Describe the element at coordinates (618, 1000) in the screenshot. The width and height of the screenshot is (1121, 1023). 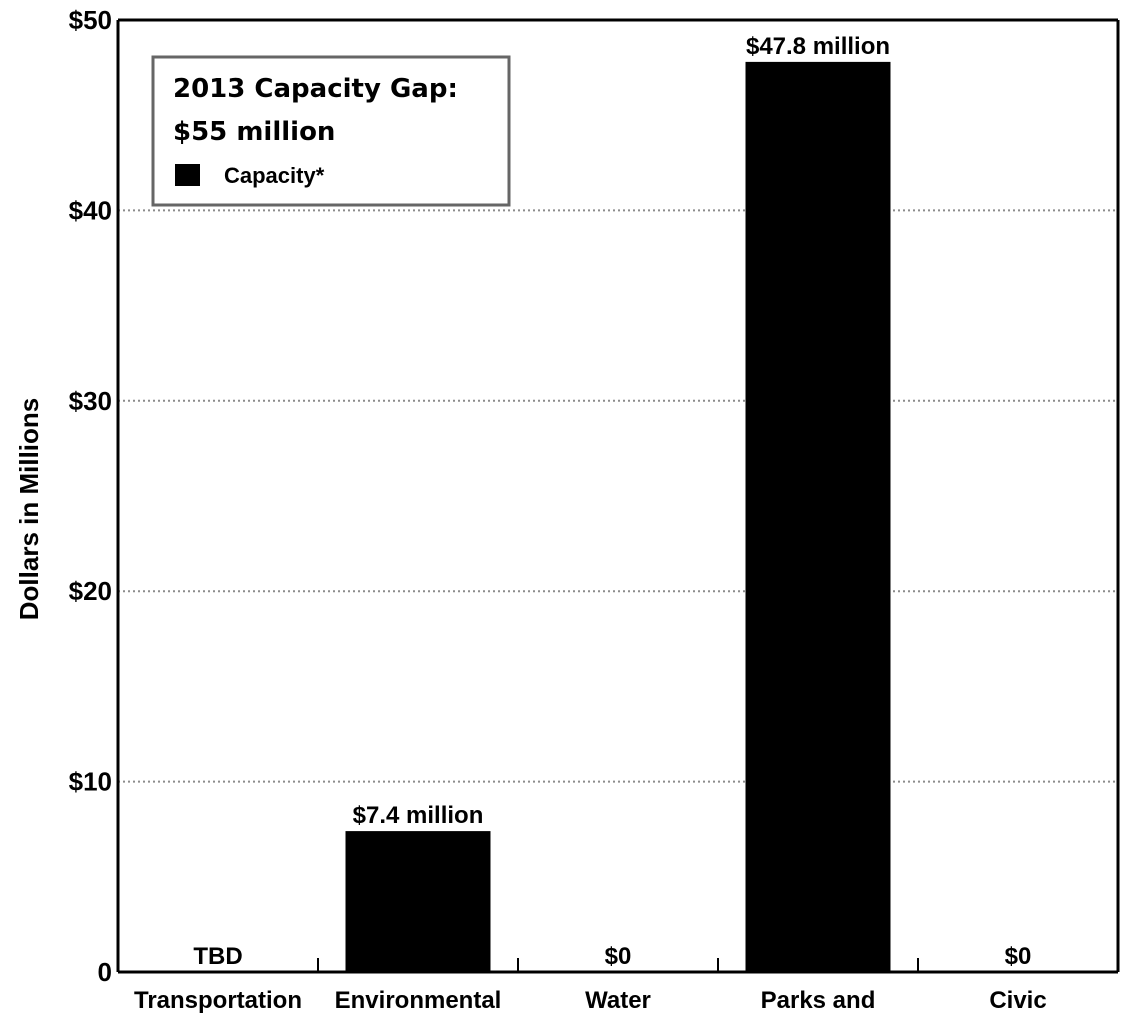
I see `x-category-label: Water` at that location.